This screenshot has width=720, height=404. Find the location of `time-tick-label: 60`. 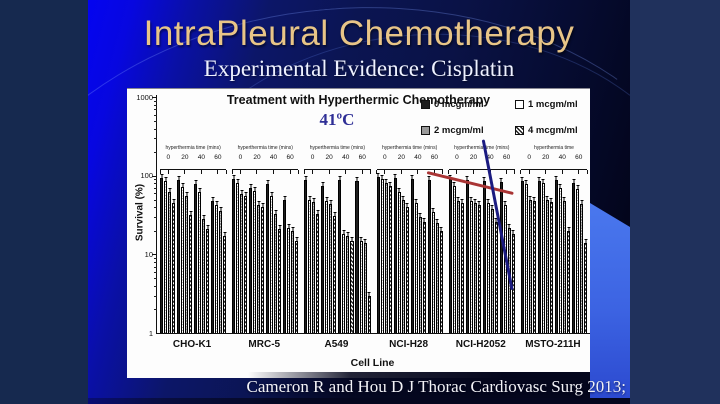

time-tick-label: 60 is located at coordinates (290, 157).